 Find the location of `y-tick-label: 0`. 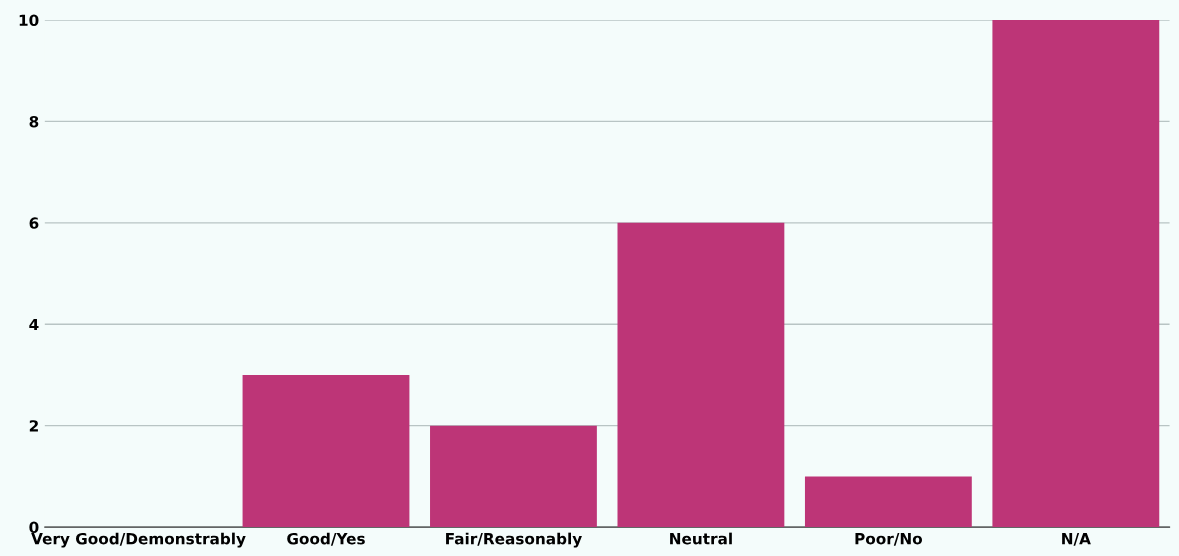

y-tick-label: 0 is located at coordinates (34, 527).